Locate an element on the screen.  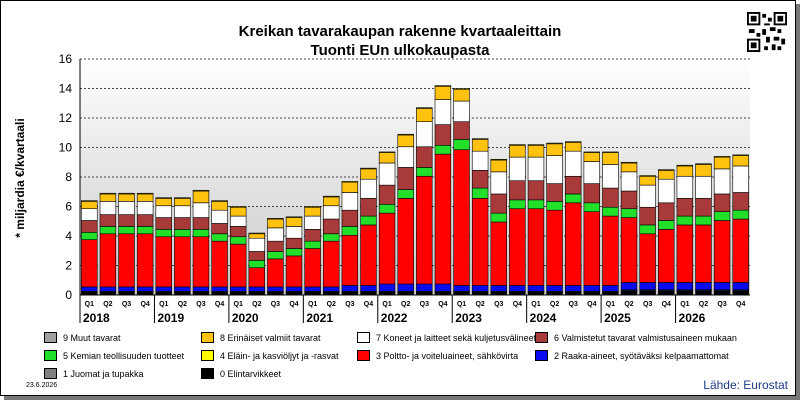
date-stamp: 23.6.2026 is located at coordinates (42, 385).